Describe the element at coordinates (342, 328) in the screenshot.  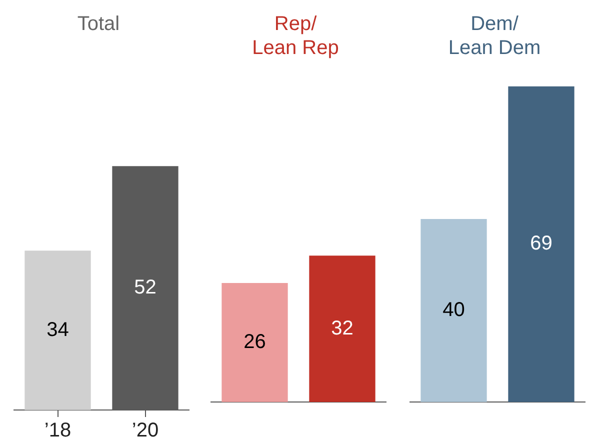
I see `data-label: 32` at that location.